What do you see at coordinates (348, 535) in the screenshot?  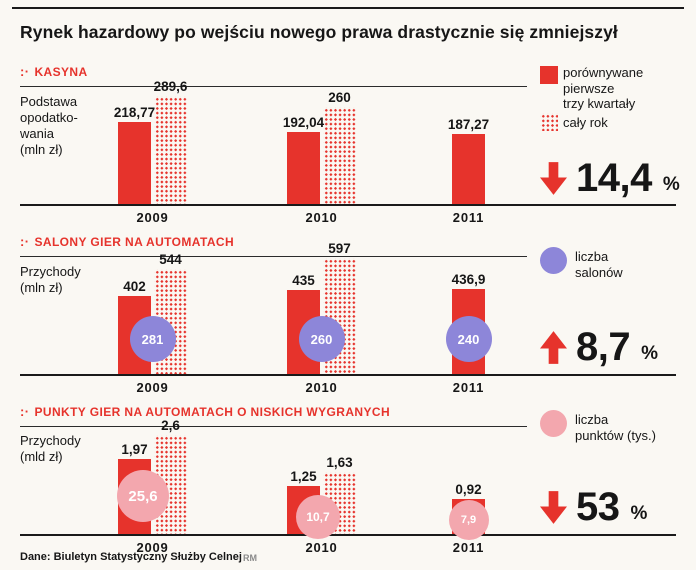 I see `baseline-points` at bounding box center [348, 535].